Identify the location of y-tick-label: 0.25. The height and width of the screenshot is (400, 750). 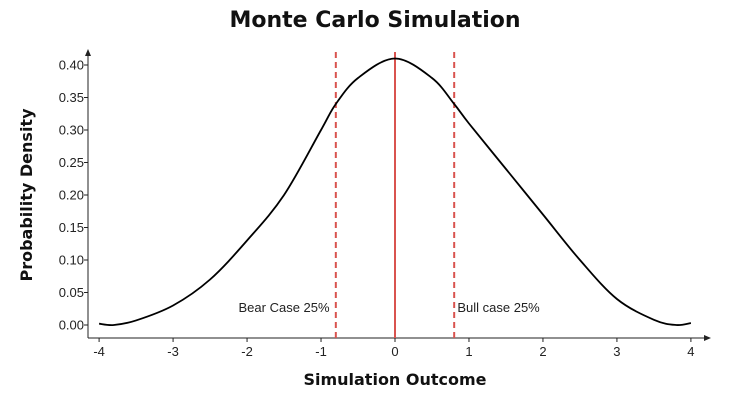
(71, 162).